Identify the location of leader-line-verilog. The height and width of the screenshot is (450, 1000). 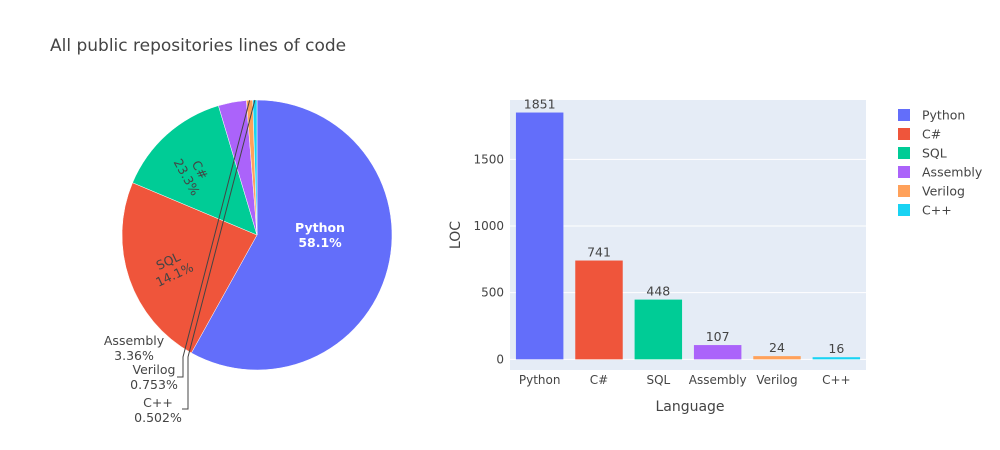
(214, 239).